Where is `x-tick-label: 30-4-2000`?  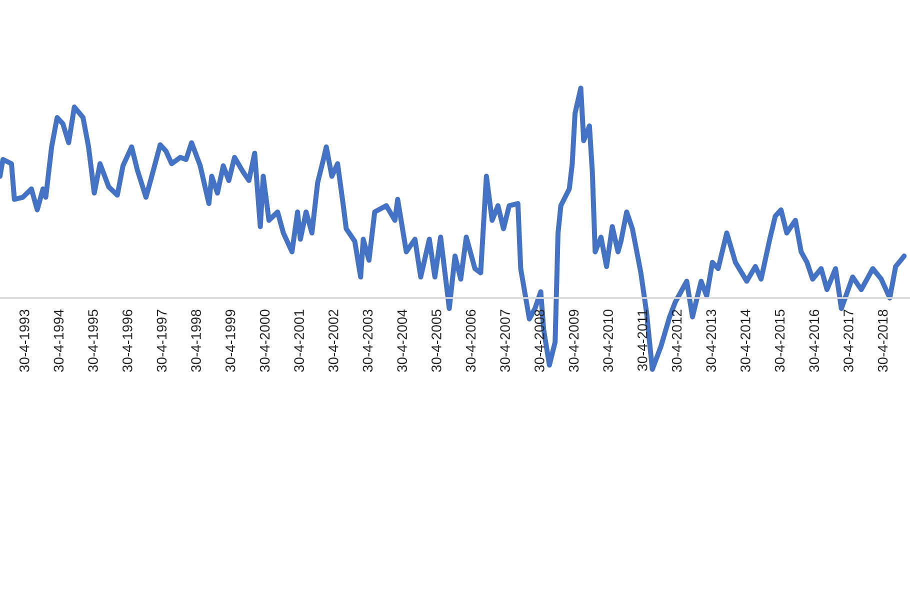
x-tick-label: 30-4-2000 is located at coordinates (265, 341).